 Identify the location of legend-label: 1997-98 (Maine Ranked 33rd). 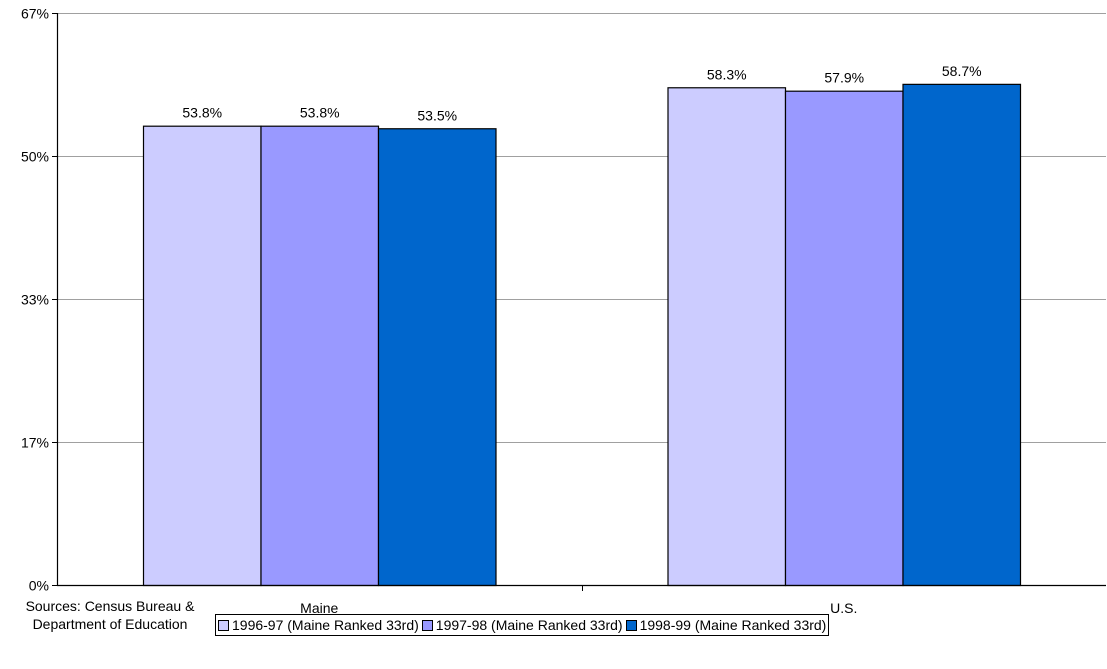
(529, 625).